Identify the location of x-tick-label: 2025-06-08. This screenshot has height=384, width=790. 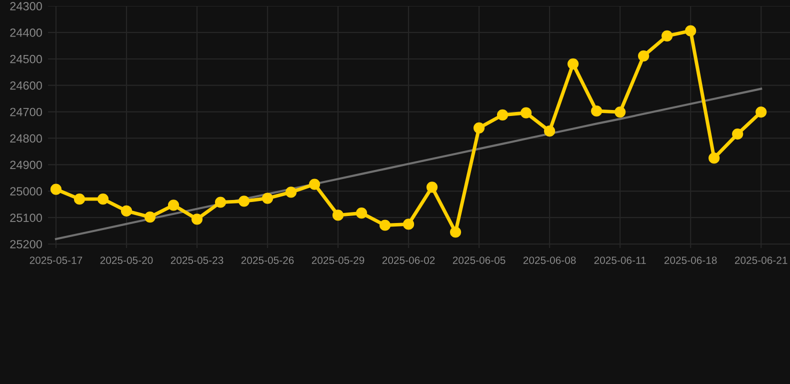
(549, 260).